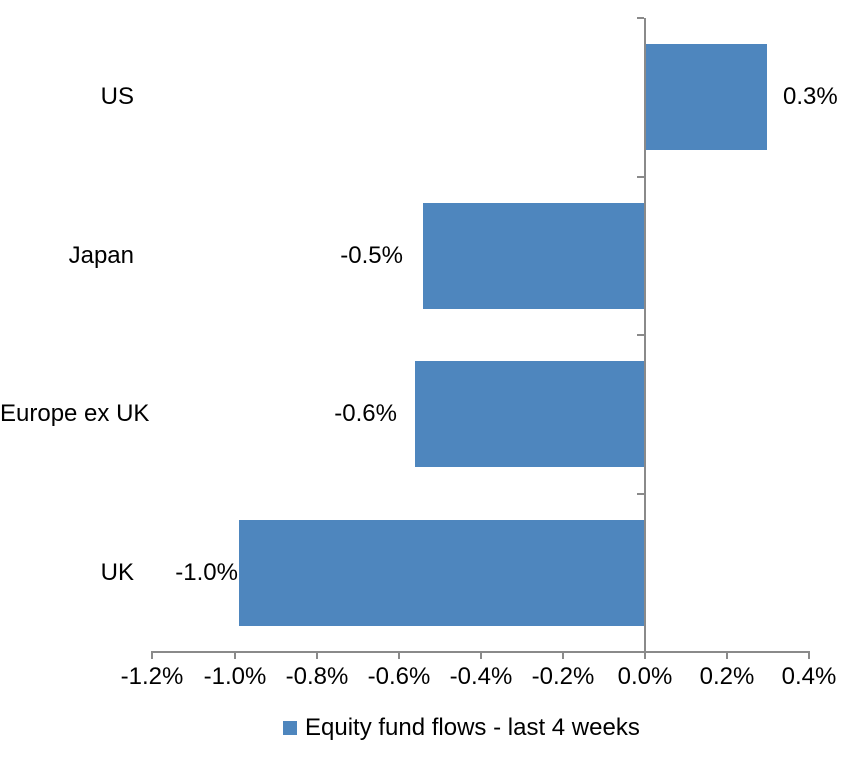 The width and height of the screenshot is (852, 757). What do you see at coordinates (101, 255) in the screenshot?
I see `category-label-japan: Japan` at bounding box center [101, 255].